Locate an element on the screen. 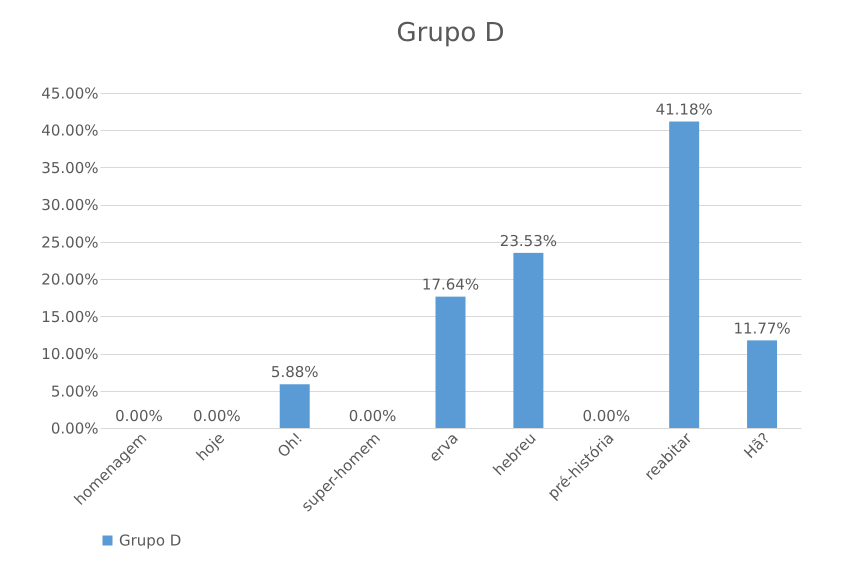  y-tick-label: 40.00% is located at coordinates (69, 131).